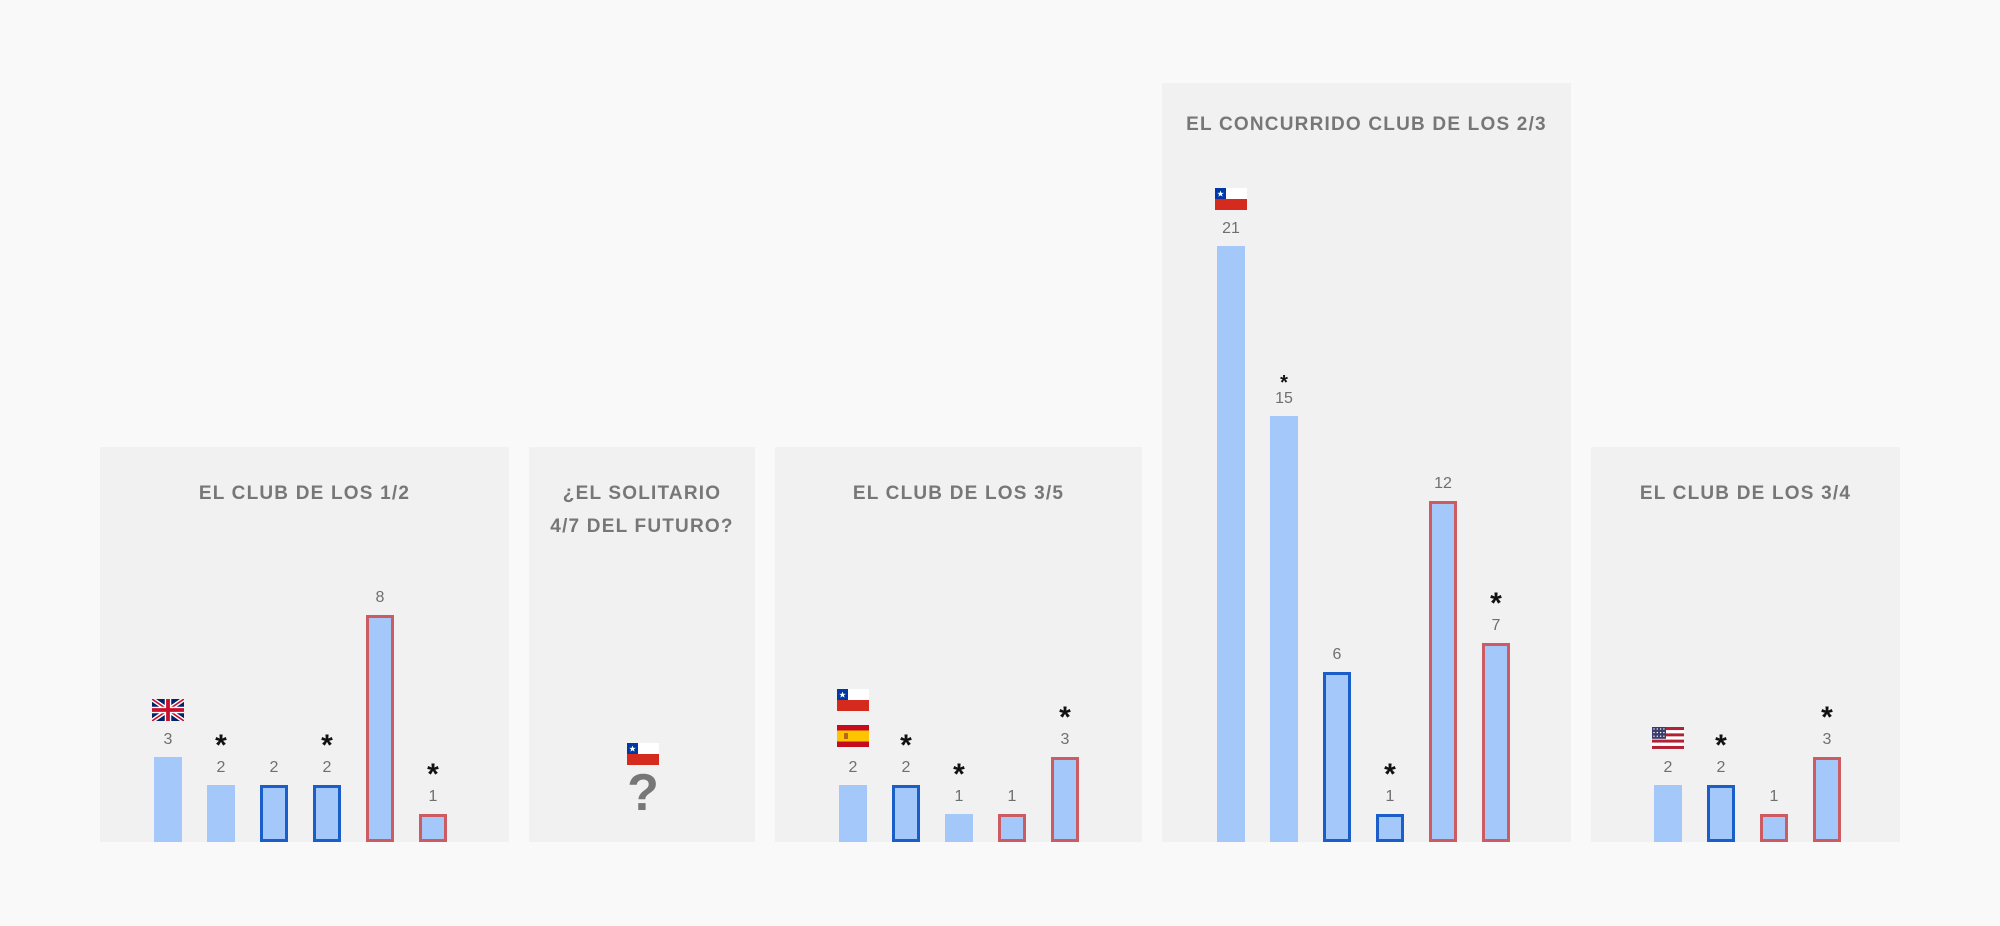 Image resolution: width=2000 pixels, height=926 pixels. What do you see at coordinates (380, 597) in the screenshot?
I see `data-label: 8` at bounding box center [380, 597].